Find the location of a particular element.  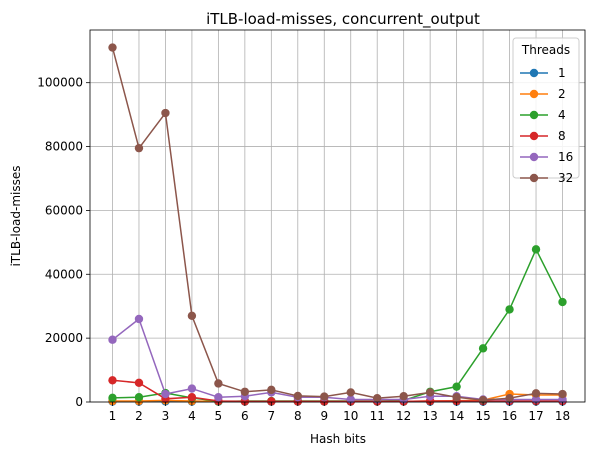

y-tick-label: 80000 is located at coordinates (64, 147).